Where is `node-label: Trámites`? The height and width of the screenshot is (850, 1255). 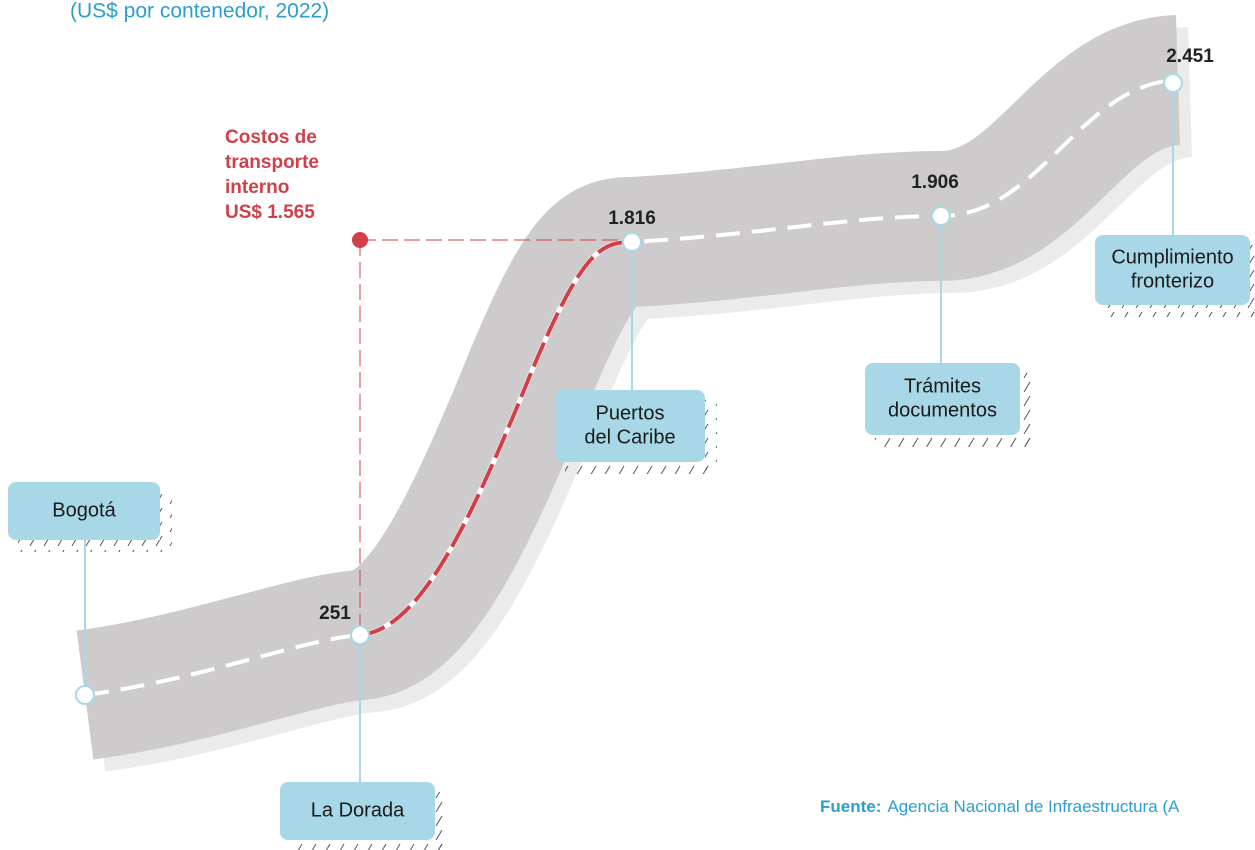 node-label: Trámites is located at coordinates (942, 386).